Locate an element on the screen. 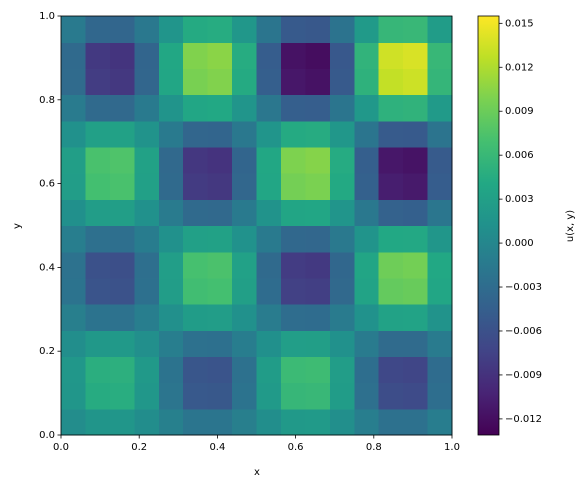 This screenshot has height=489, width=588. colorbar-tick-label: 0.015 is located at coordinates (519, 23).